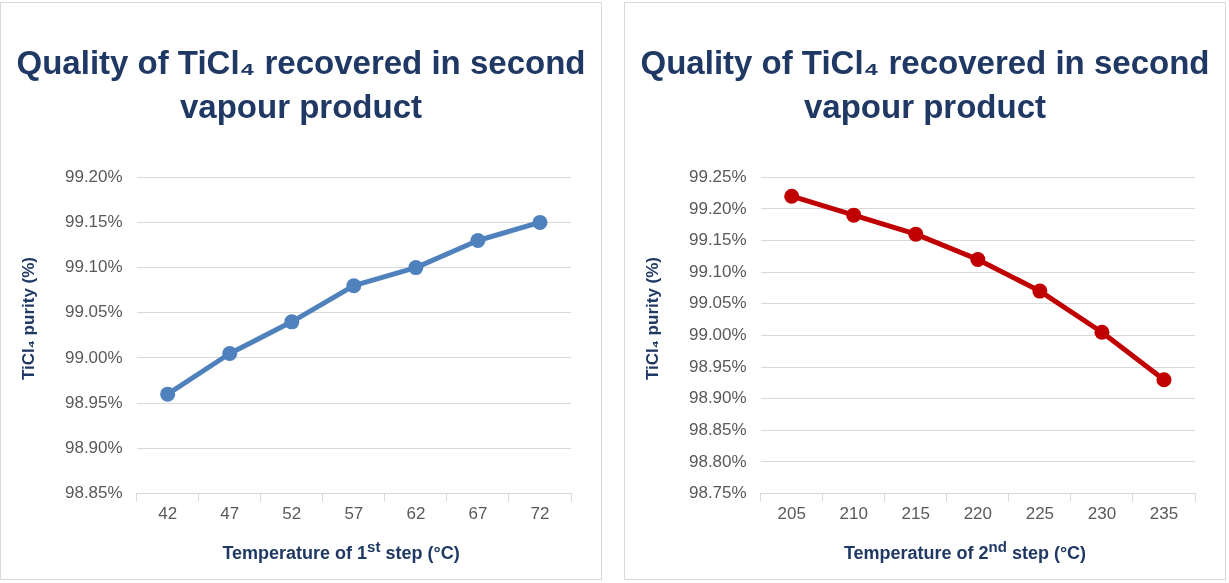  I want to click on y-tick-label: 99.25%, so click(717, 176).